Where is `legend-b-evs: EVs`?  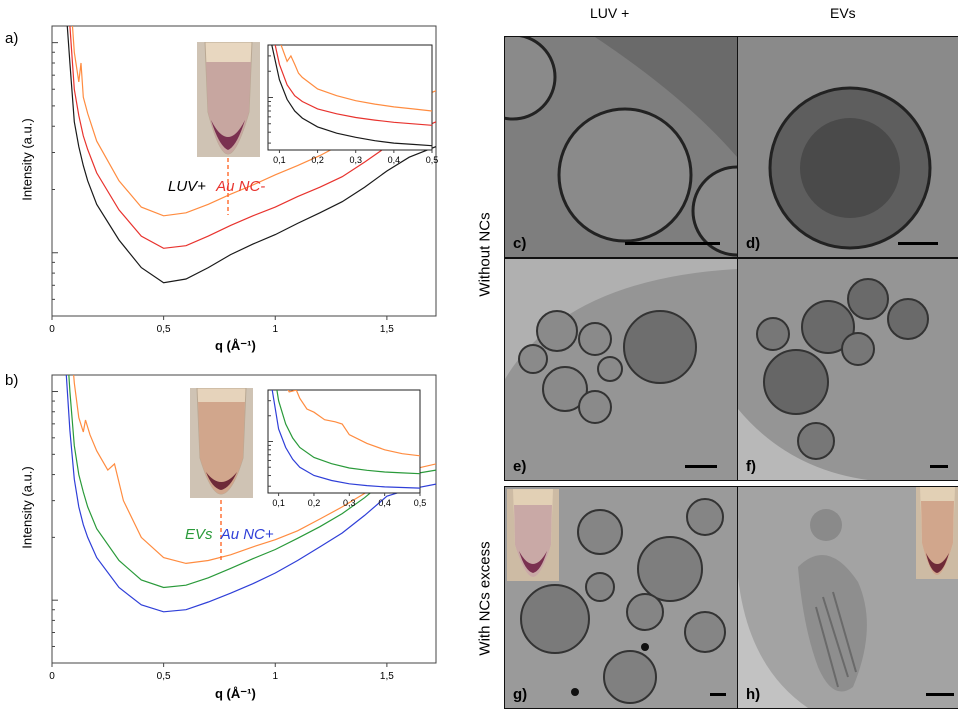 legend-b-evs: EVs is located at coordinates (199, 534).